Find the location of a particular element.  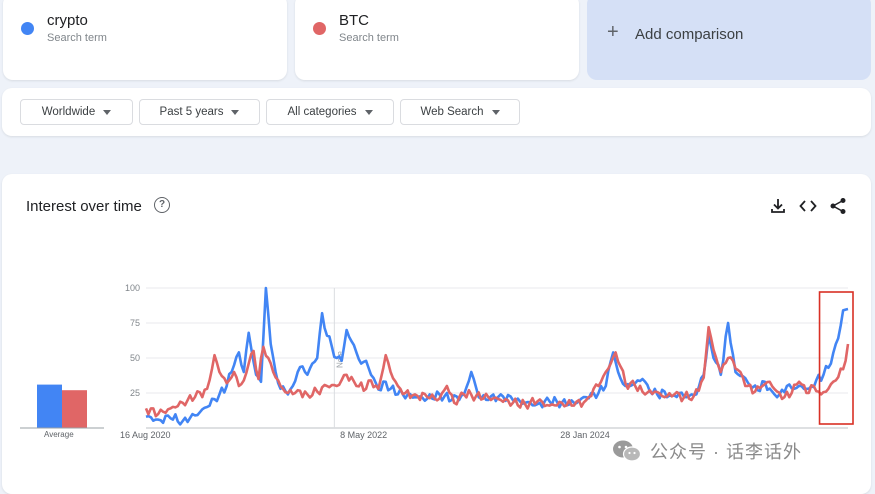

y-tick-label: 75 is located at coordinates (135, 323).